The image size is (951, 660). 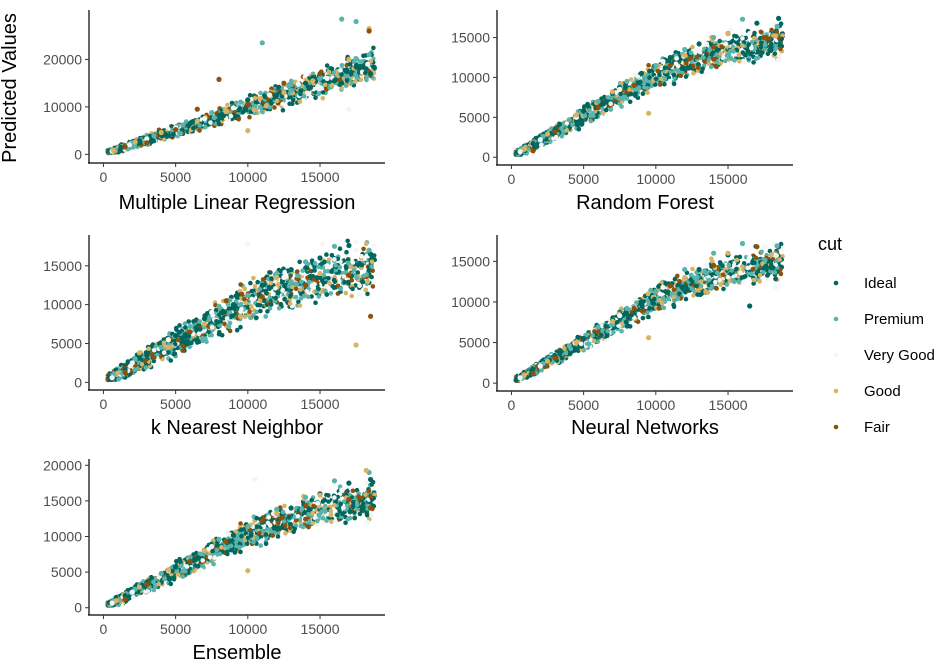 I want to click on x-tick-label: 0, so click(x=104, y=177).